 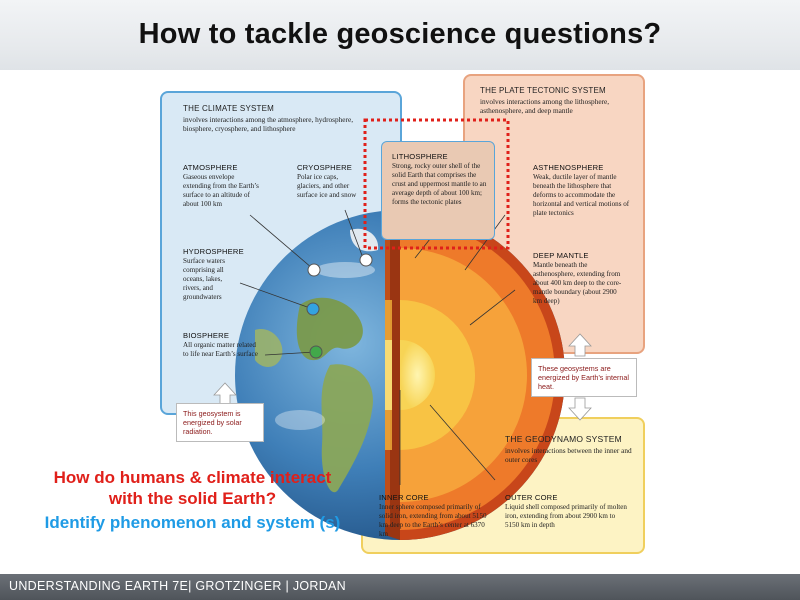 What do you see at coordinates (210, 167) in the screenshot?
I see `atmosphere-label: ATMOSPHERE` at bounding box center [210, 167].